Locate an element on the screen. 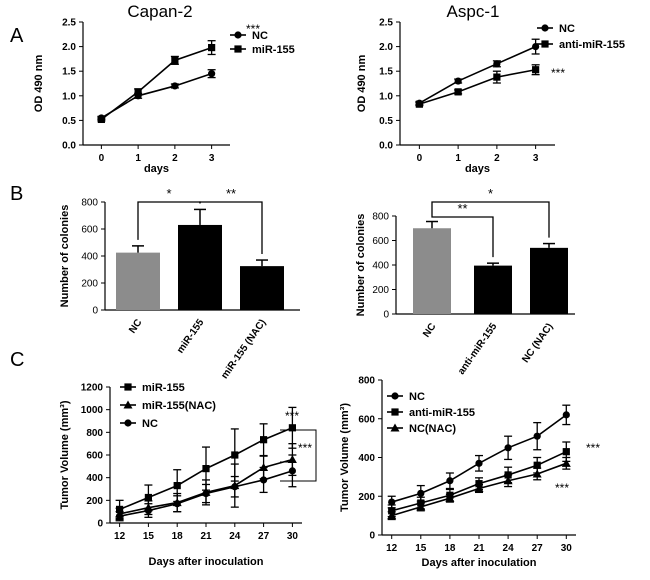 This screenshot has width=650, height=580. capan2_colonies-y-label: Number of colonies is located at coordinates (65, 256).